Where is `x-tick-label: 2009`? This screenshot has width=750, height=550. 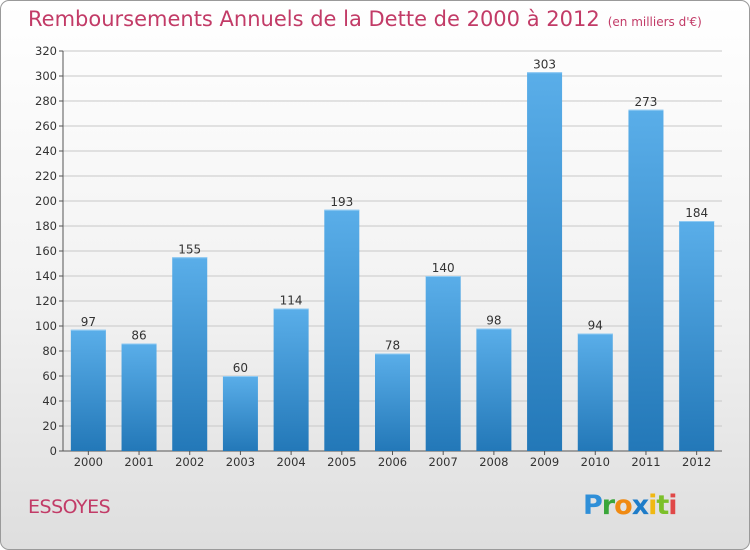 x-tick-label: 2009 is located at coordinates (544, 462).